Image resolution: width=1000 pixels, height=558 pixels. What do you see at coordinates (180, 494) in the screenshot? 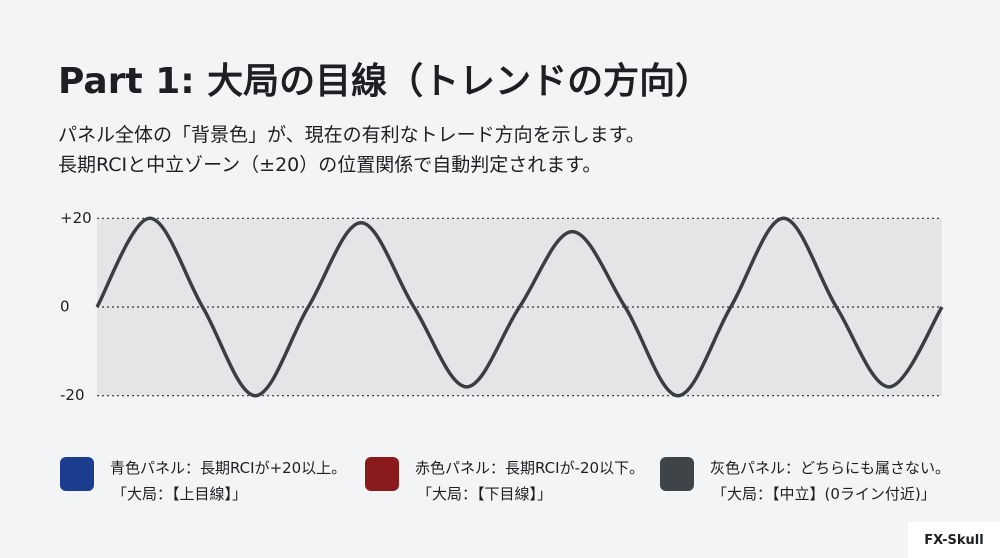
I see `legend-sublabel: 「大局：【上目線】」` at bounding box center [180, 494].